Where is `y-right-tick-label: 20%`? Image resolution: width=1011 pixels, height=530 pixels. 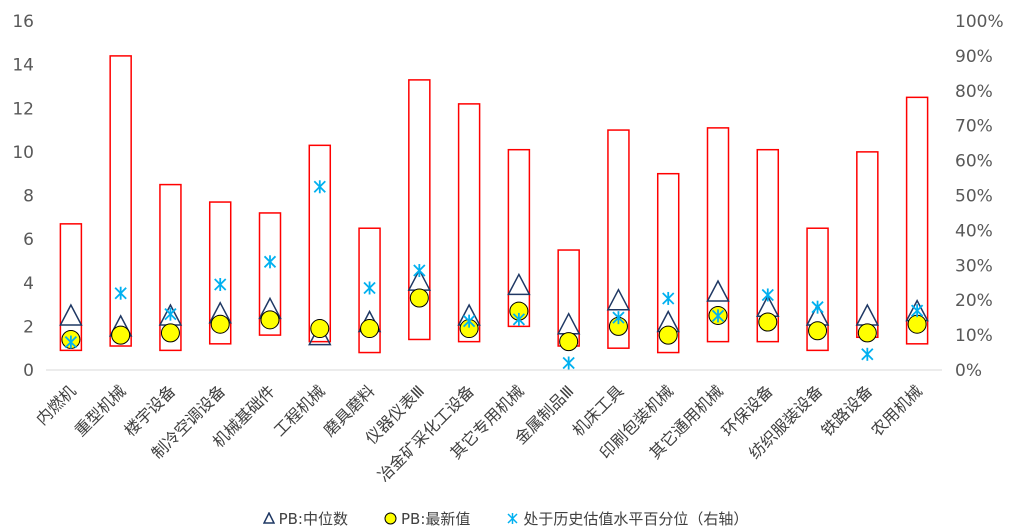
y-right-tick-label: 20% is located at coordinates (974, 301).